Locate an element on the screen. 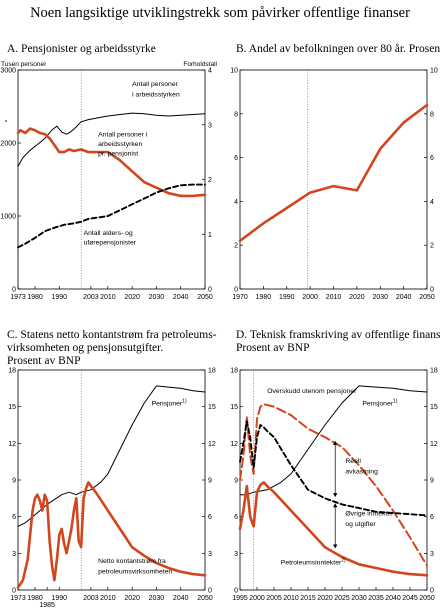 The image size is (440, 613). y-tick-label-right: 2 is located at coordinates (210, 180).